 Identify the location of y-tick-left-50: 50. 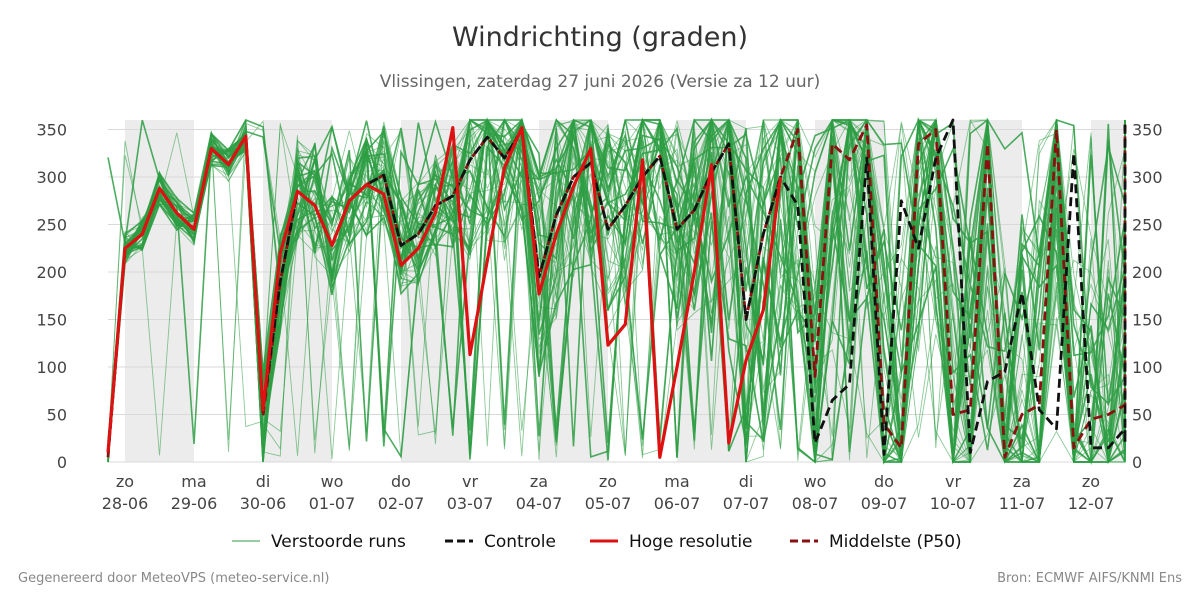
(57, 415).